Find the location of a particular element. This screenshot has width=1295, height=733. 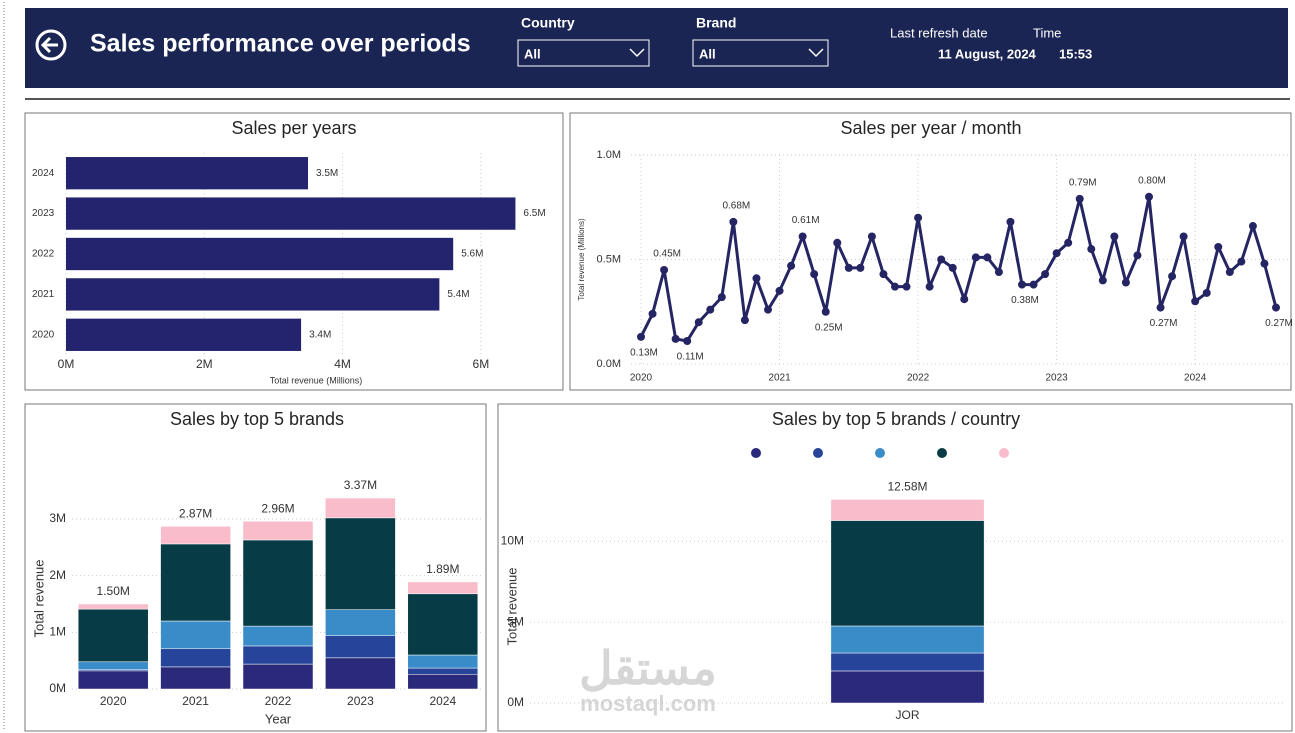

x-tick-label: JOR is located at coordinates (908, 715).